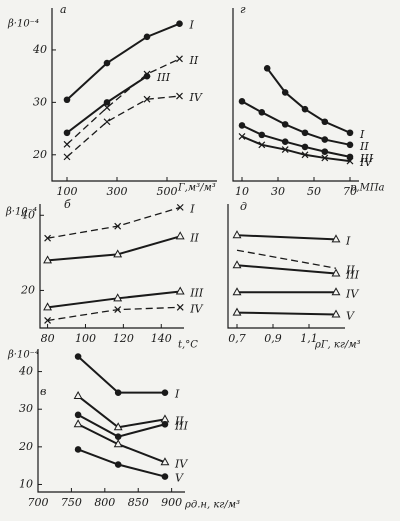 Image resolution: width=400 pixels, height=521 pixels. Describe the element at coordinates (167, 191) in the screenshot. I see `x-tick-label: 500` at that location.